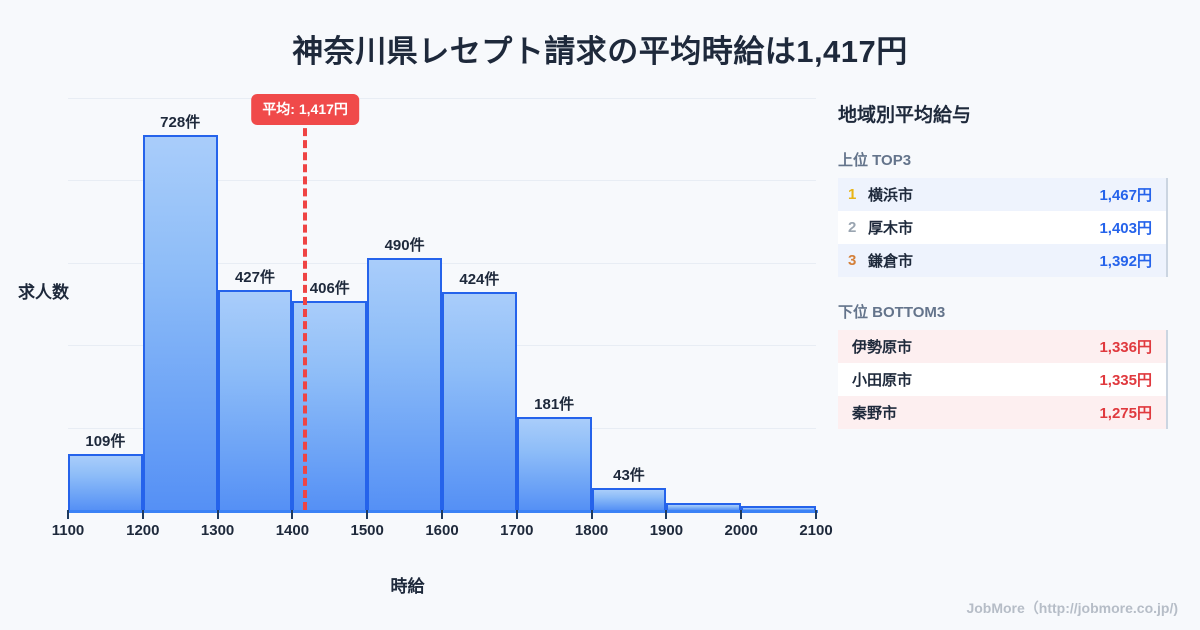 This screenshot has width=1200, height=630. I want to click on bar-slot: 490件, so click(404, 304).